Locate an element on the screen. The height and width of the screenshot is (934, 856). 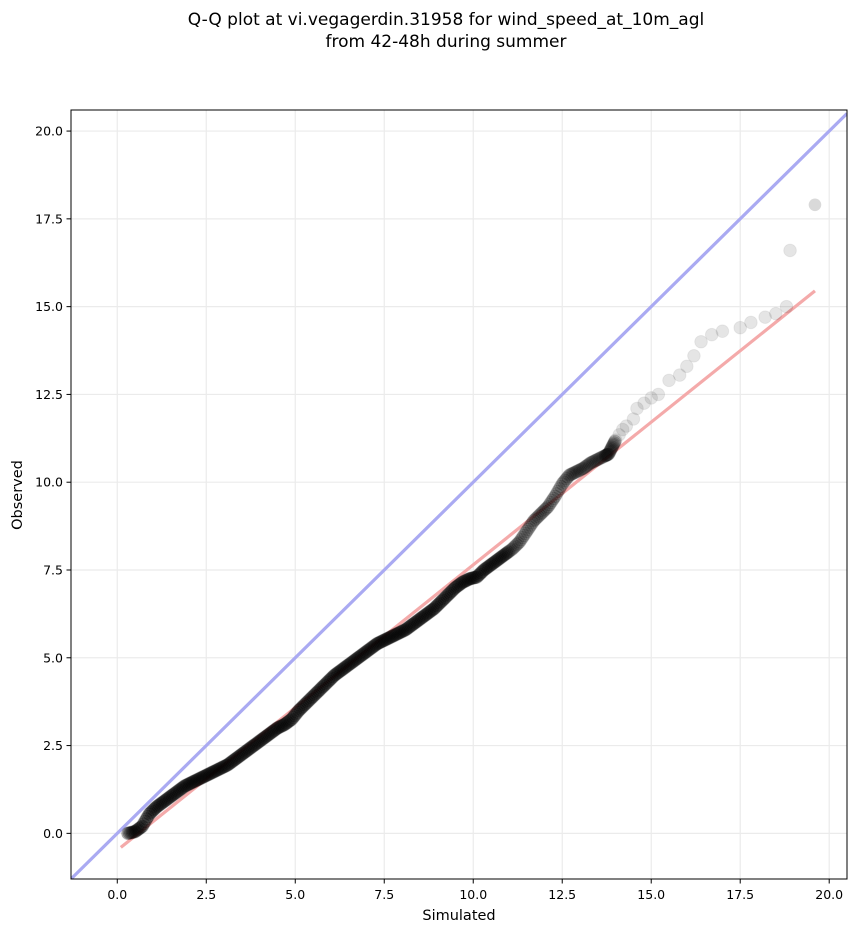
y-tick-label: 15.0 is located at coordinates (49, 306).